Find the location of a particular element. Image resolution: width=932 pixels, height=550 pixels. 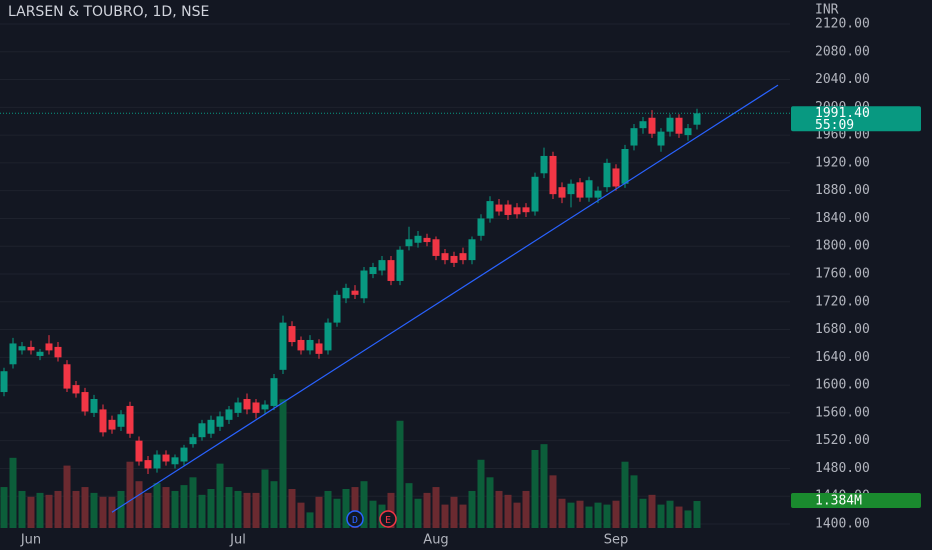

currency: INR is located at coordinates (827, 10).